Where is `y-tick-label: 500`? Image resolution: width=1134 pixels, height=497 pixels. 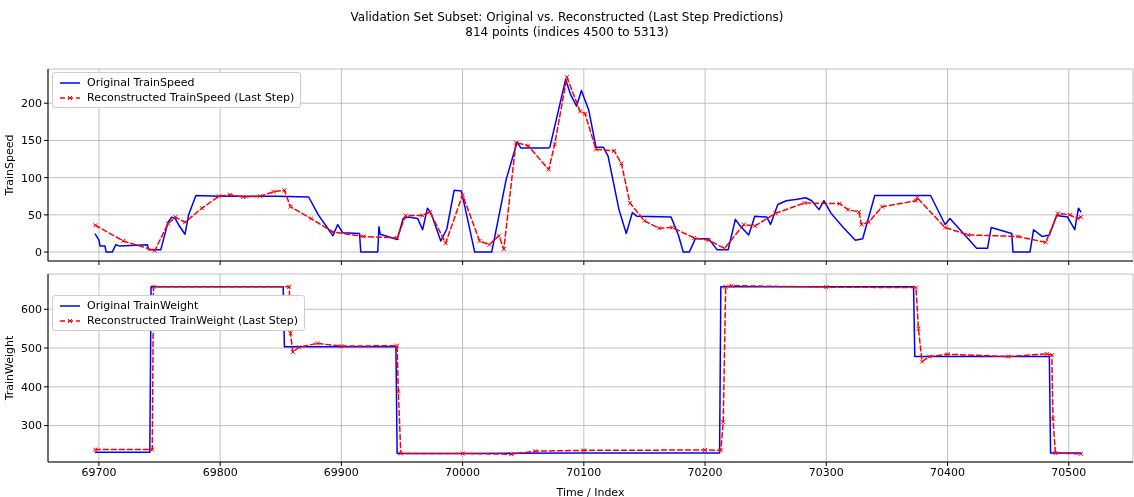
y-tick-label: 500 is located at coordinates (31, 348).